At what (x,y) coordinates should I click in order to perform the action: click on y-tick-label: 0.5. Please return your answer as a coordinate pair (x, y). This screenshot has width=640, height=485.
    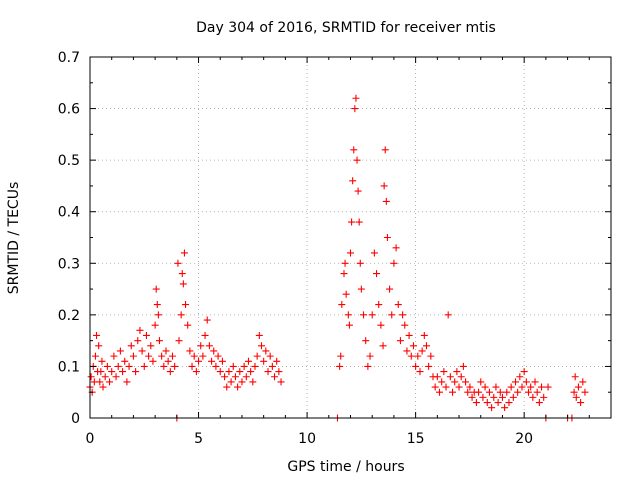
    Looking at the image, I should click on (69, 161).